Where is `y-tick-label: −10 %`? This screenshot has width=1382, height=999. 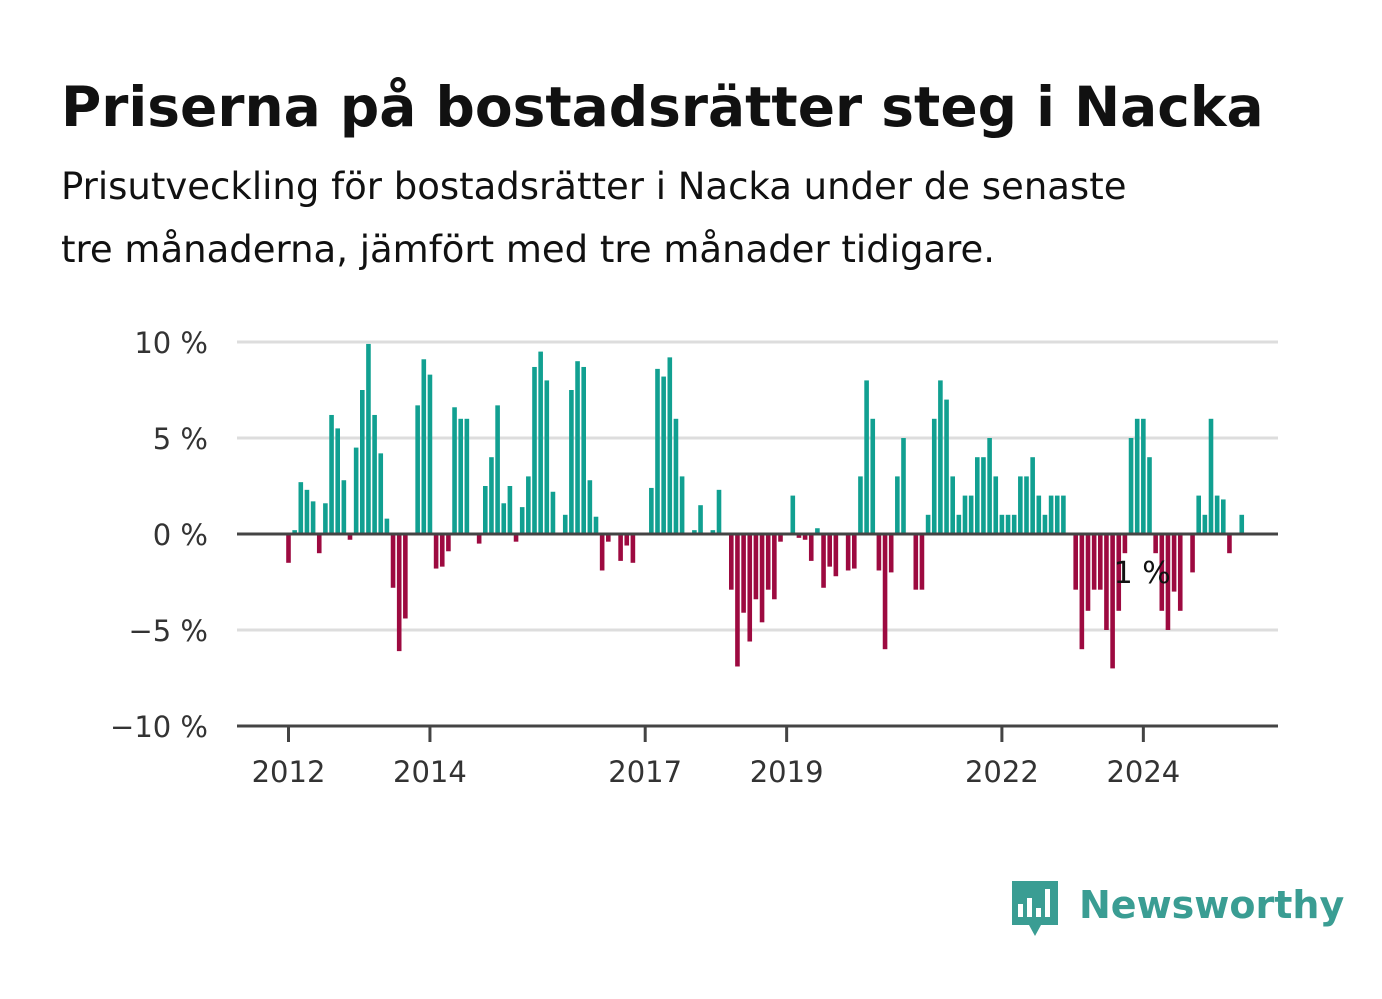
y-tick-label: −10 % is located at coordinates (159, 727).